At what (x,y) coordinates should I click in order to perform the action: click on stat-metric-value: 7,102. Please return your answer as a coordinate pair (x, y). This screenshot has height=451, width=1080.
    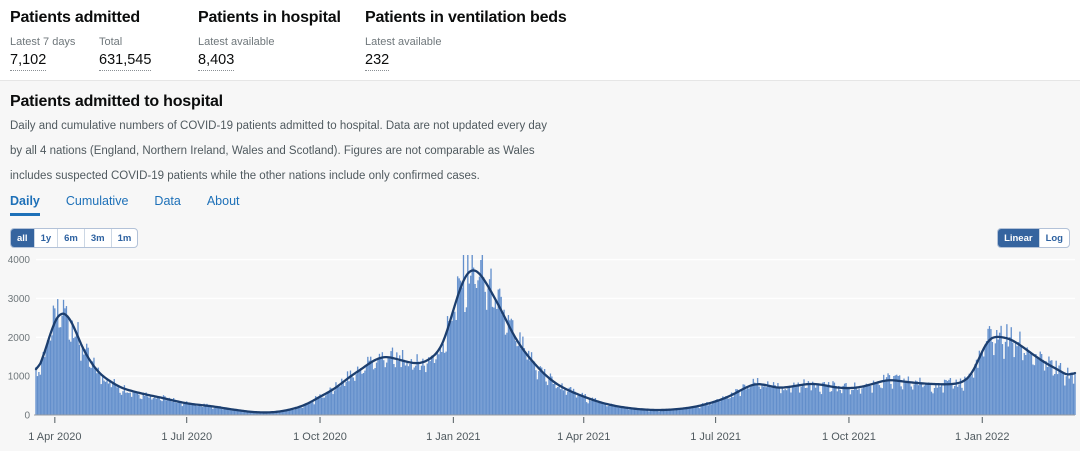
    Looking at the image, I should click on (54, 61).